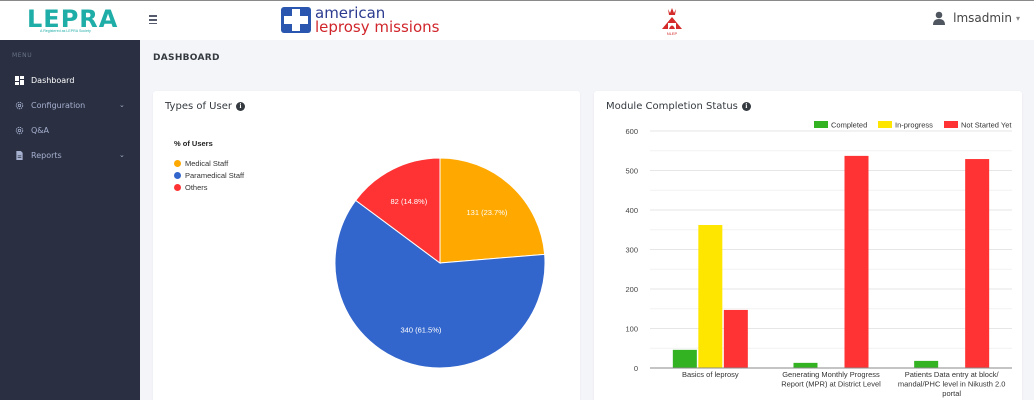  Describe the element at coordinates (849, 125) in the screenshot. I see `legend-label: Completed` at that location.